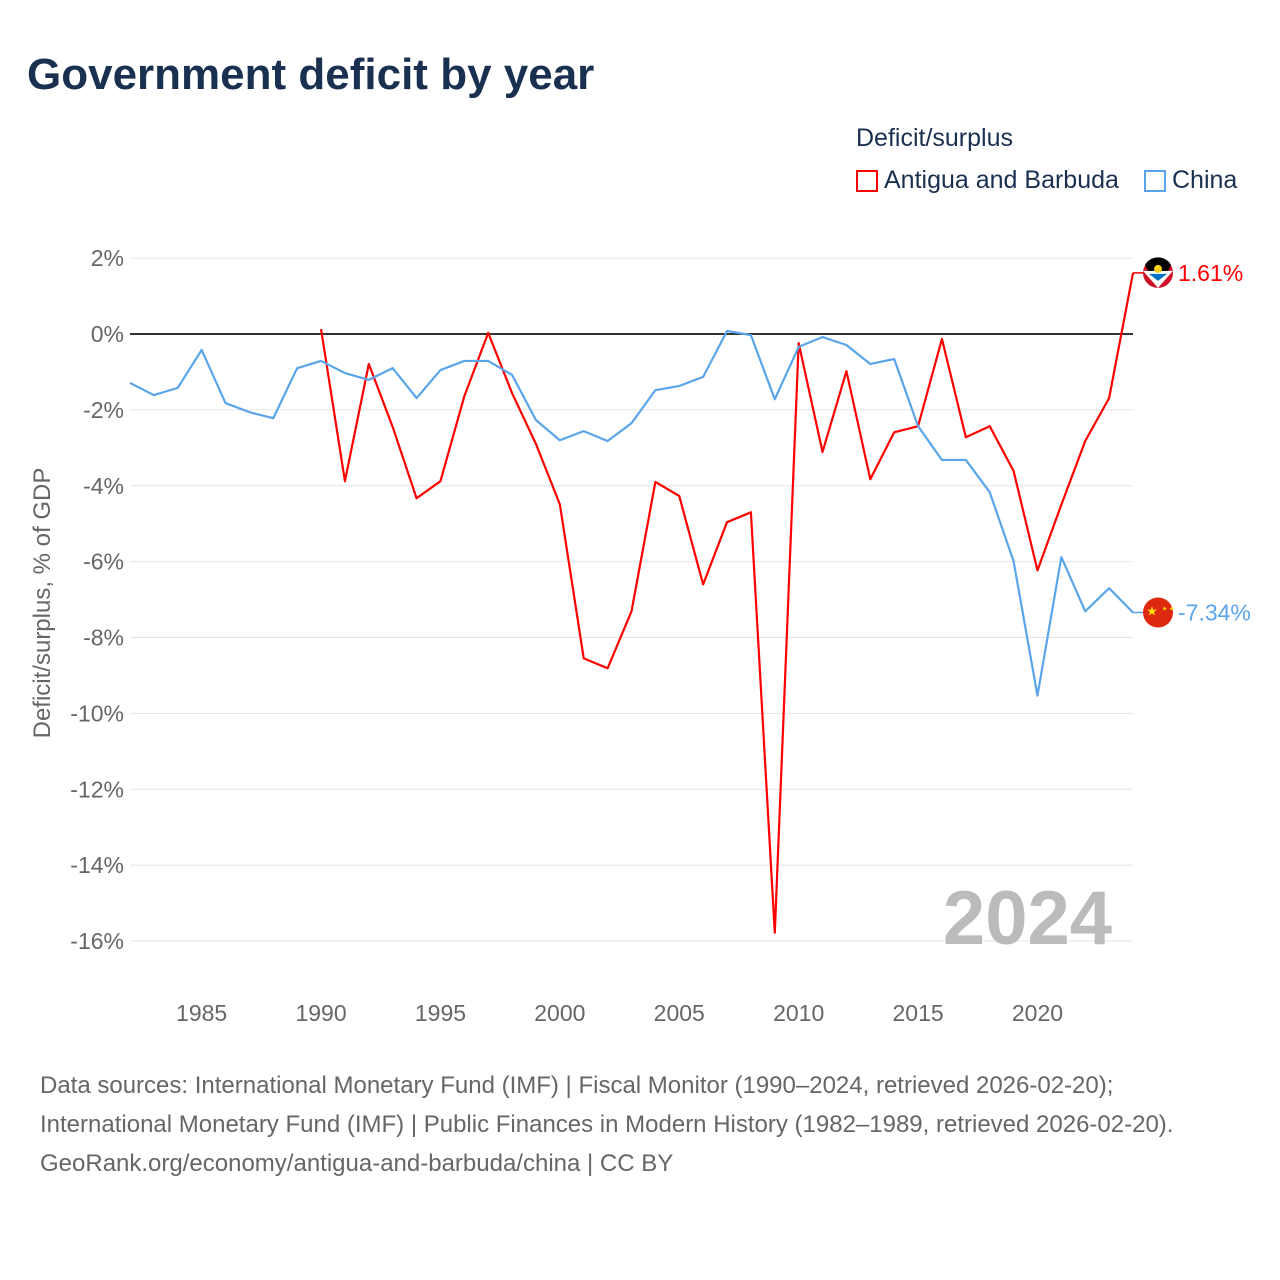 The height and width of the screenshot is (1280, 1280). Describe the element at coordinates (798, 1013) in the screenshot. I see `x-tick-label: 2010` at that location.